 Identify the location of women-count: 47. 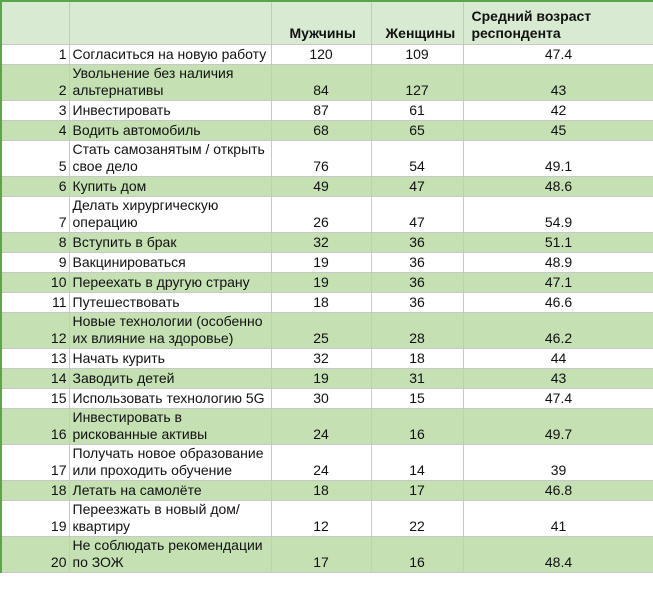
(417, 186).